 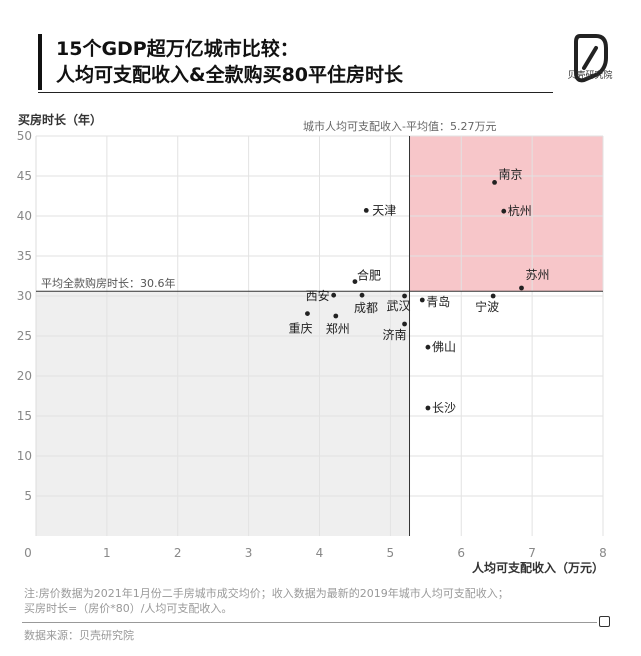 I want to click on y-tick-label: 25, so click(x=24, y=336).